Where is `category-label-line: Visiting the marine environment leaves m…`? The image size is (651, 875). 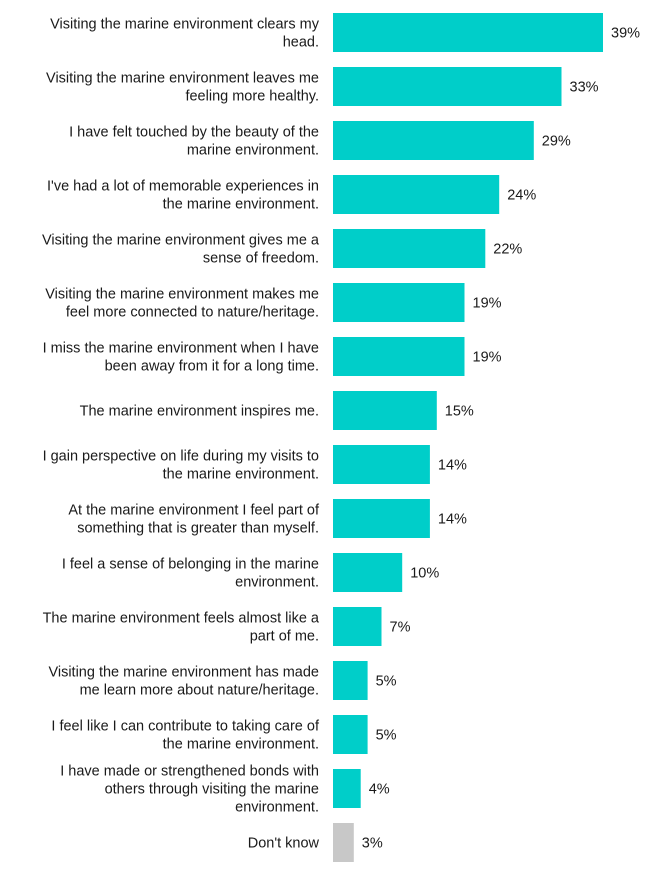
category-label-line: Visiting the marine environment leaves m… is located at coordinates (182, 79).